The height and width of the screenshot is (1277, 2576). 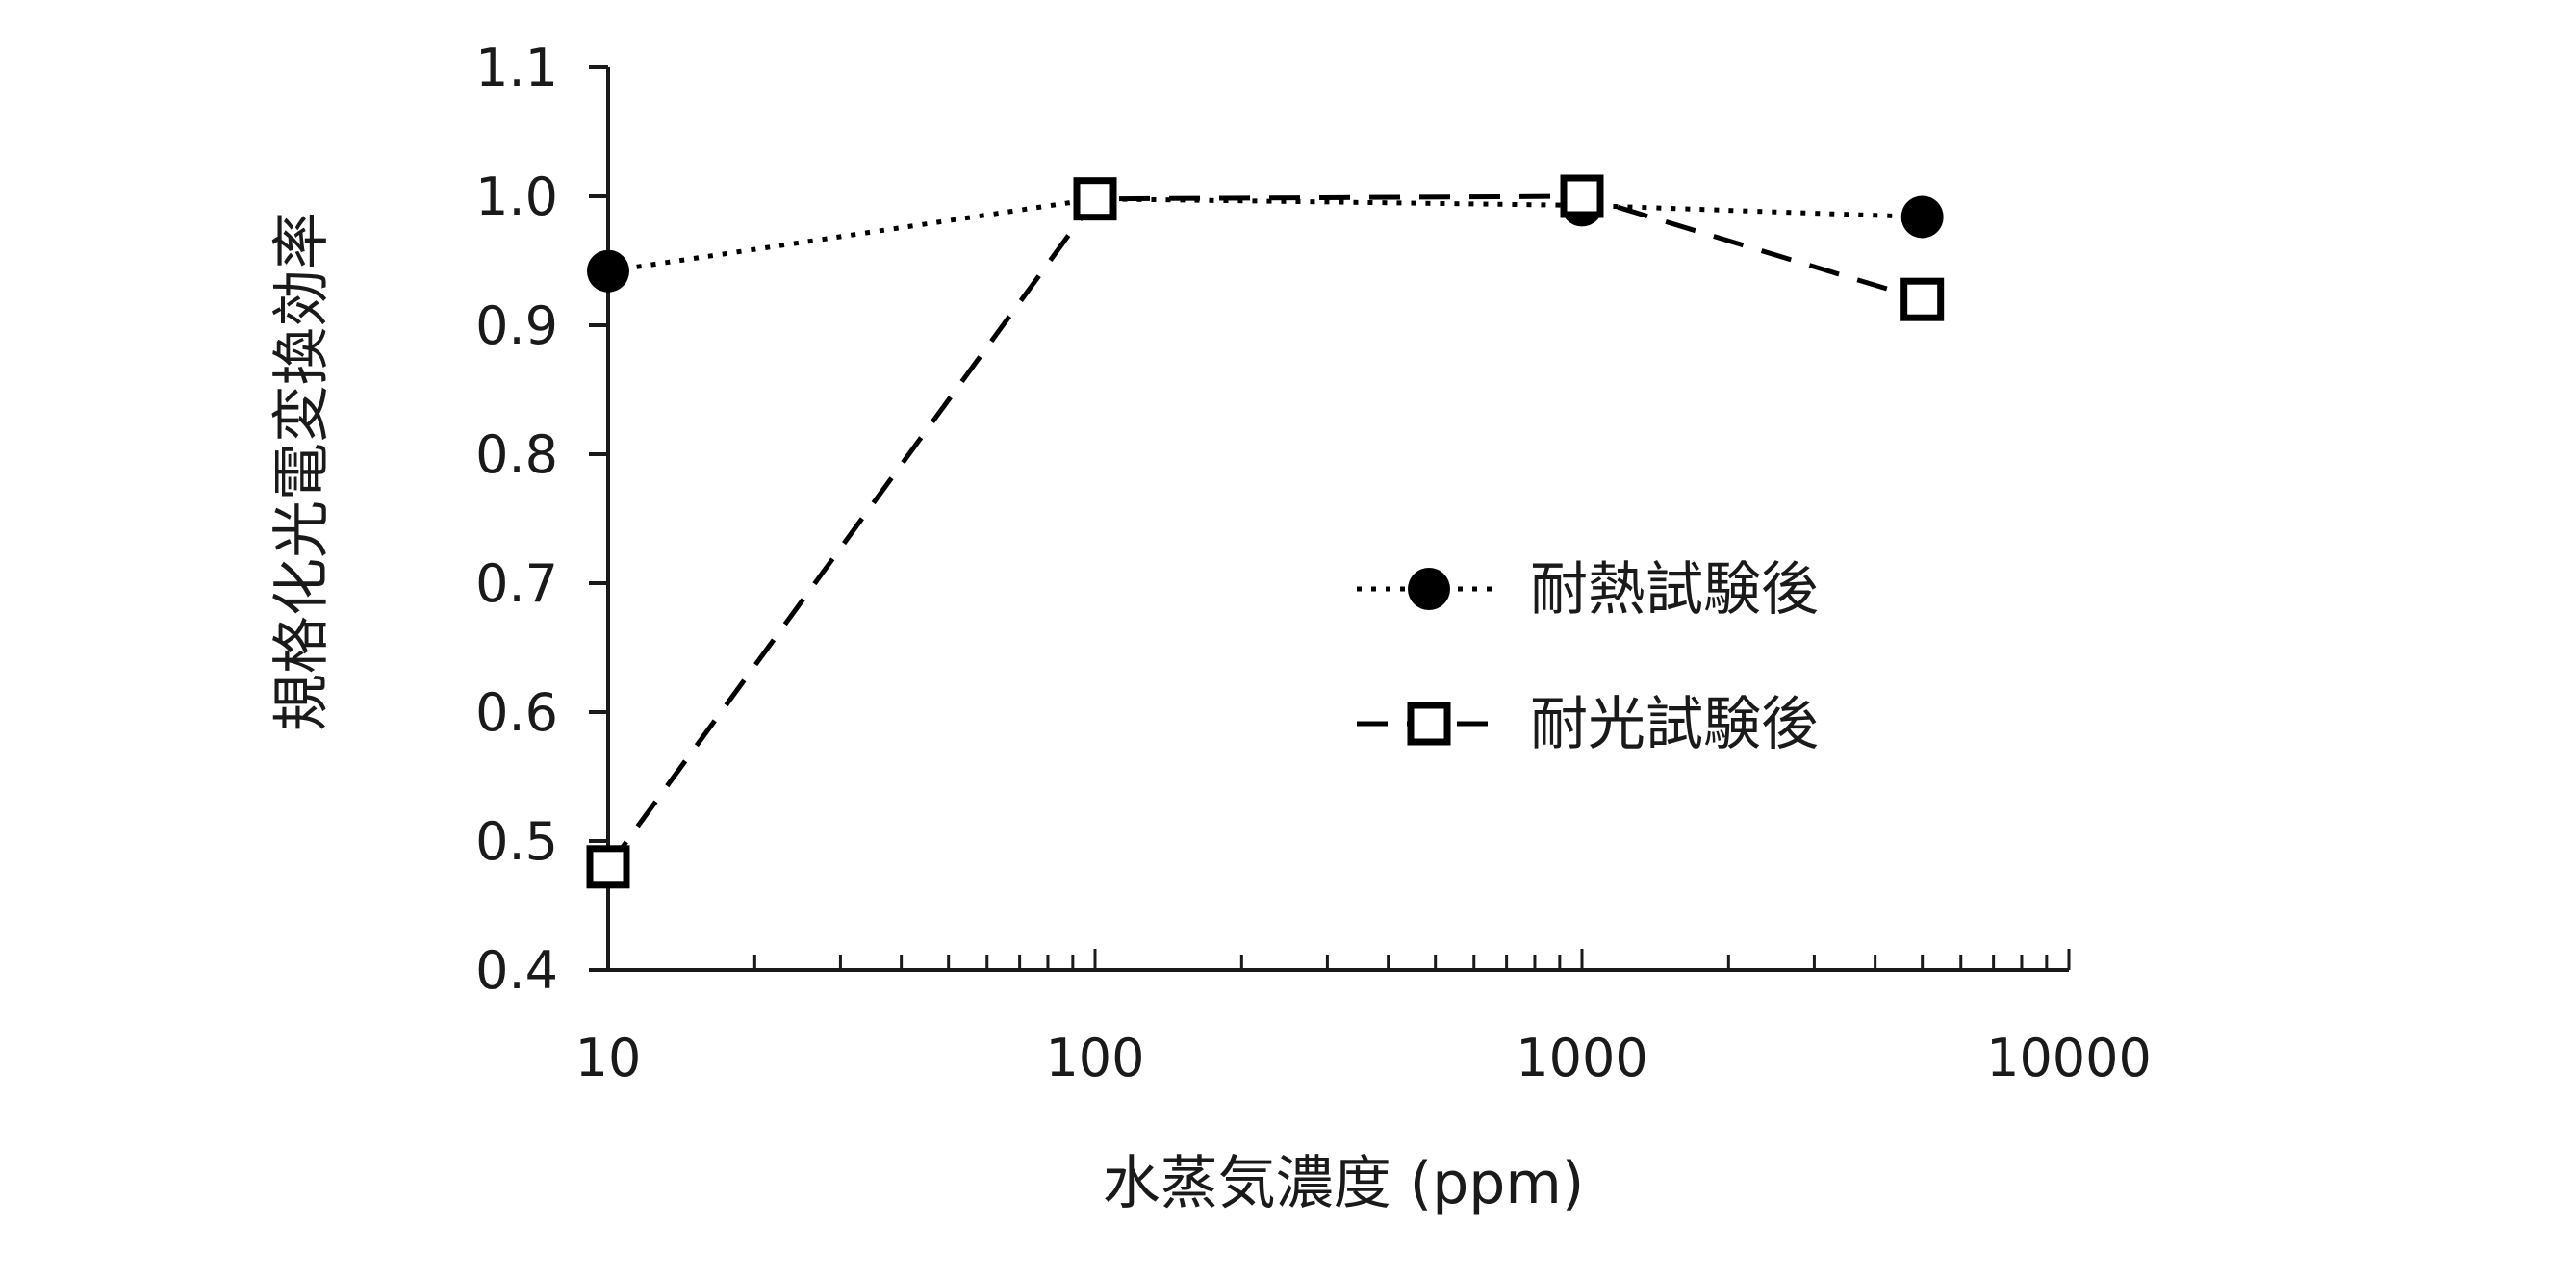 What do you see at coordinates (1674, 725) in the screenshot?
I see `legend-label: 耐光試験後` at bounding box center [1674, 725].